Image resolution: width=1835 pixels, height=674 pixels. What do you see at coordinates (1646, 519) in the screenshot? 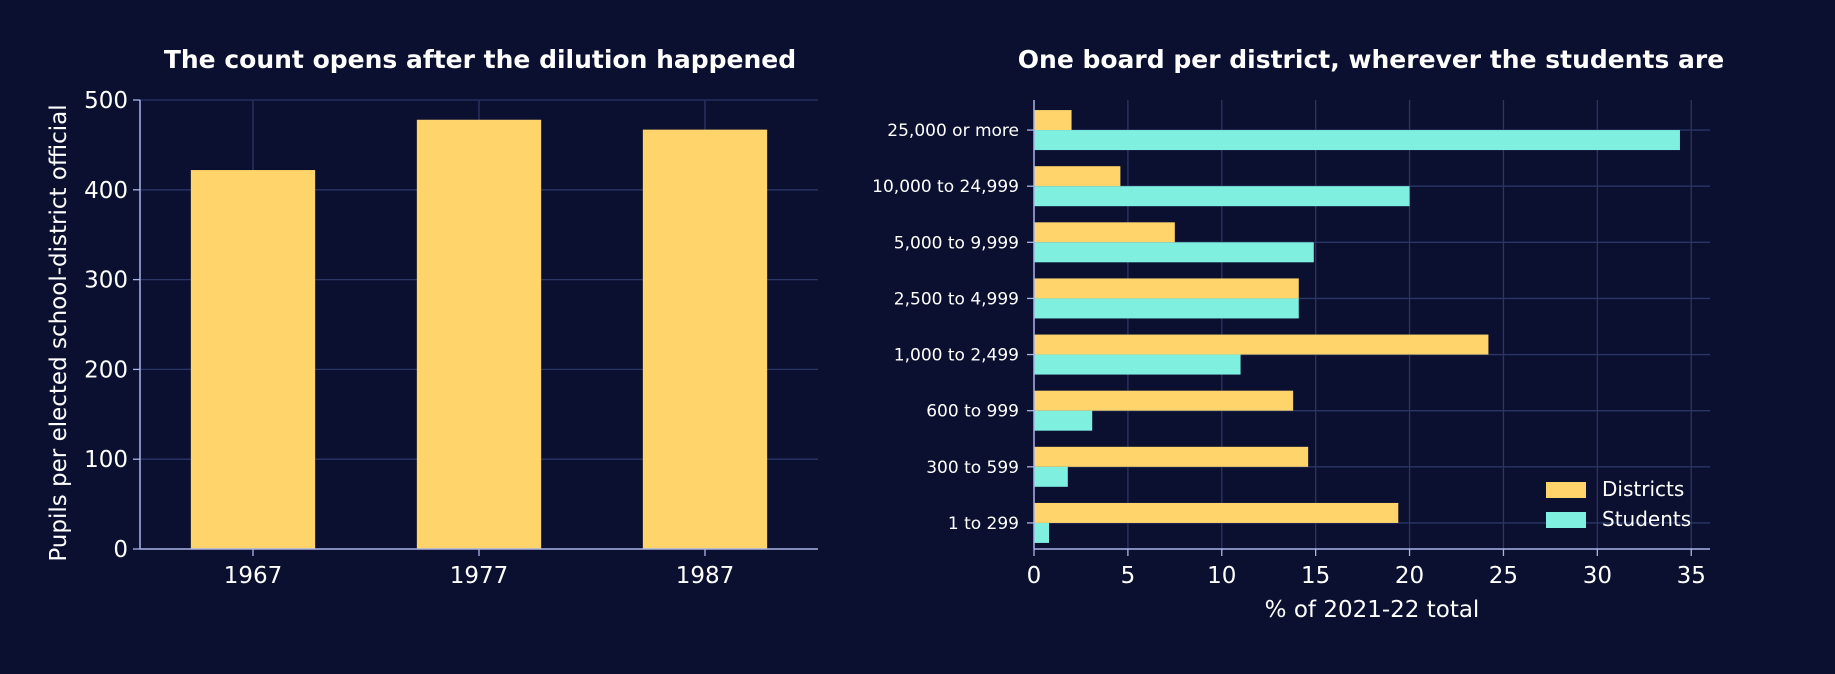
I see `legend-label-students: Students` at bounding box center [1646, 519].